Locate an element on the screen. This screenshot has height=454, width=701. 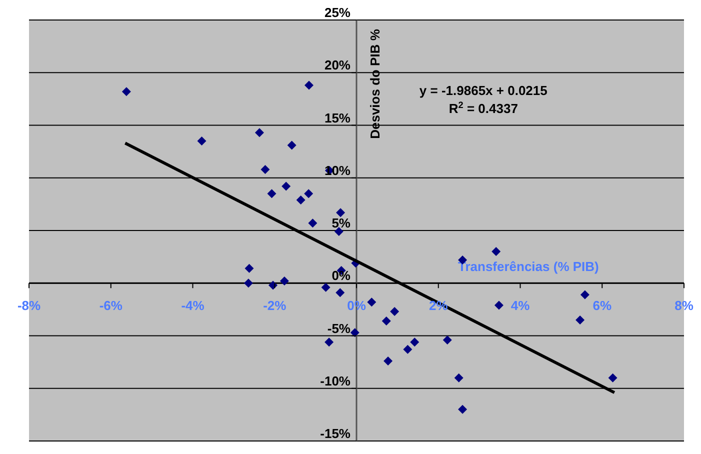
x-tick-label: -2% is located at coordinates (275, 306).